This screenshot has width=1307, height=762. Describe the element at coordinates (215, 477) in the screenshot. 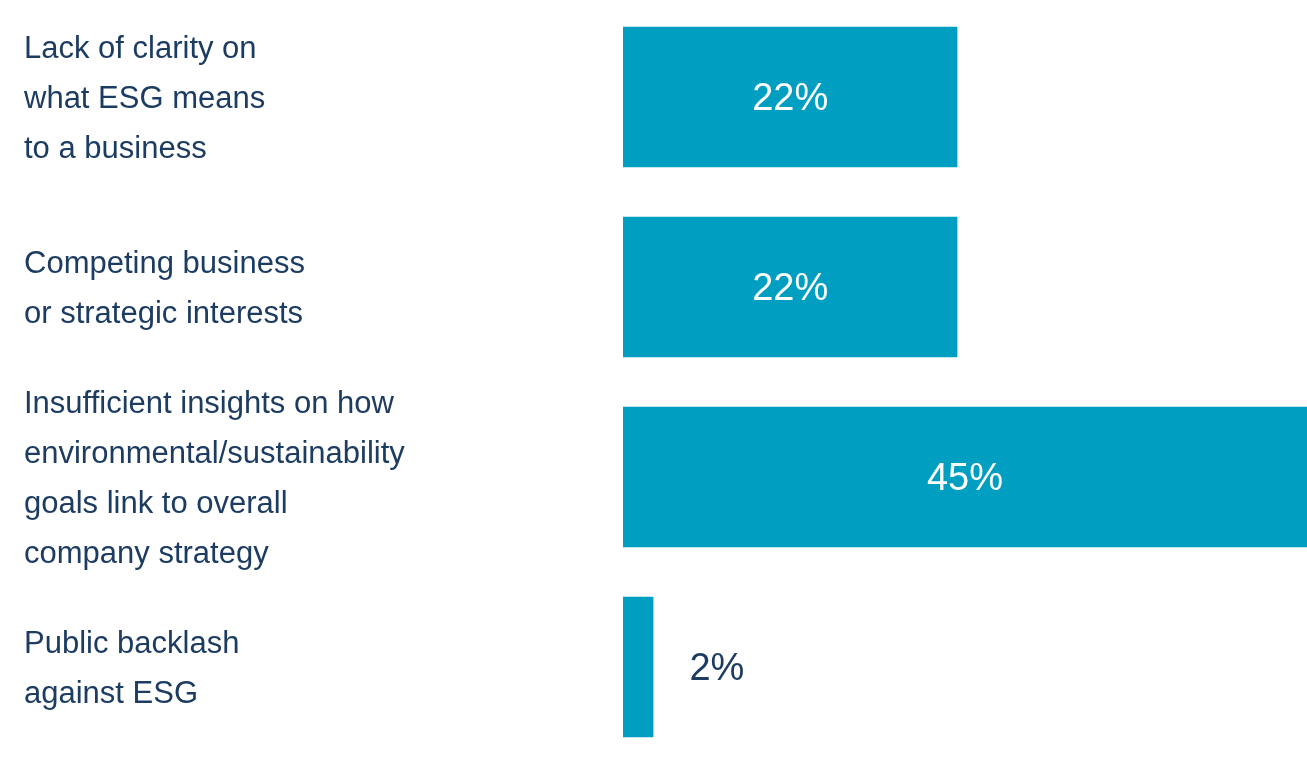

I see `y-tick-label: Insufficient insights on how environmental/sustainability goals link to overall company strategy` at that location.